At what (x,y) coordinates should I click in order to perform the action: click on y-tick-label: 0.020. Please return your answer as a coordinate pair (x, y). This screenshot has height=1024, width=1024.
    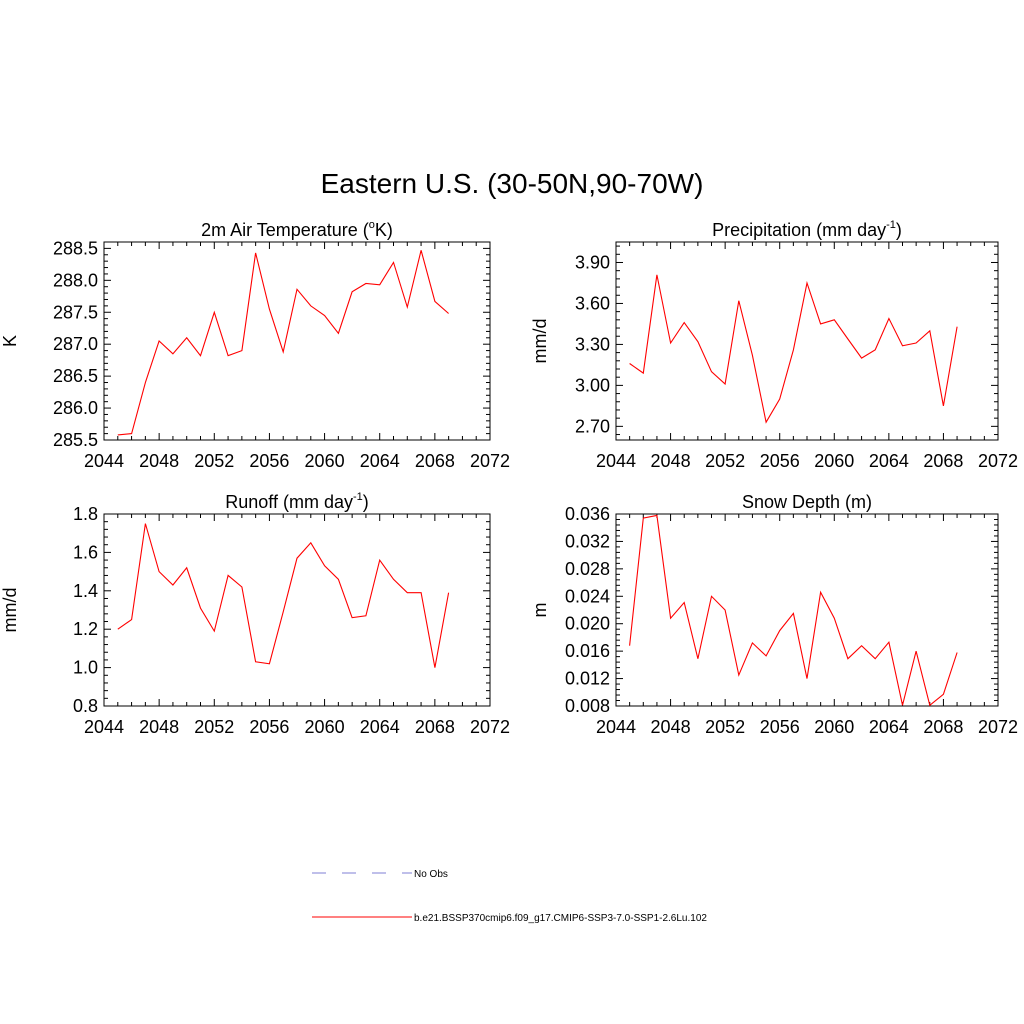
    Looking at the image, I should click on (587, 624).